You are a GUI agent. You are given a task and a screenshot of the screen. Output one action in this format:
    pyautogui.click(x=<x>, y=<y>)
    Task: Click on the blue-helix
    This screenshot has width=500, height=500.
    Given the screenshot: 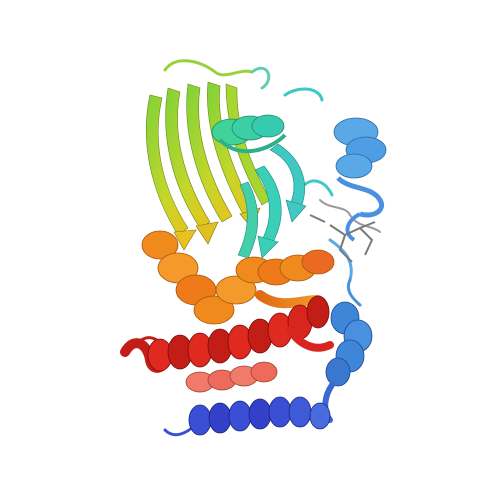 What is the action you would take?
    pyautogui.click(x=259, y=416)
    